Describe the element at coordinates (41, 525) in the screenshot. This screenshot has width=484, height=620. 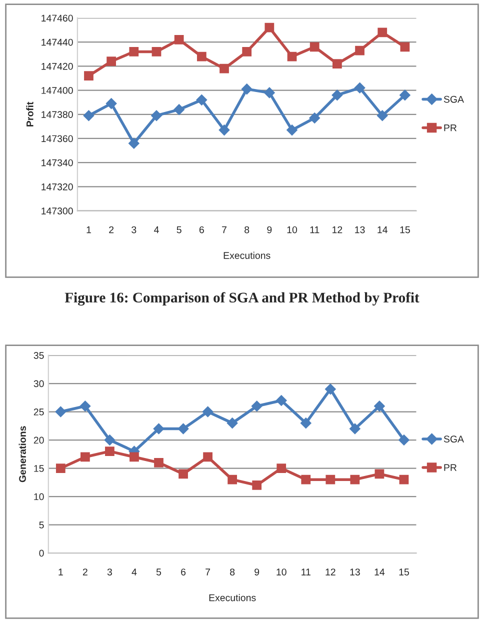
I see `y-tick-label: 5` at that location.